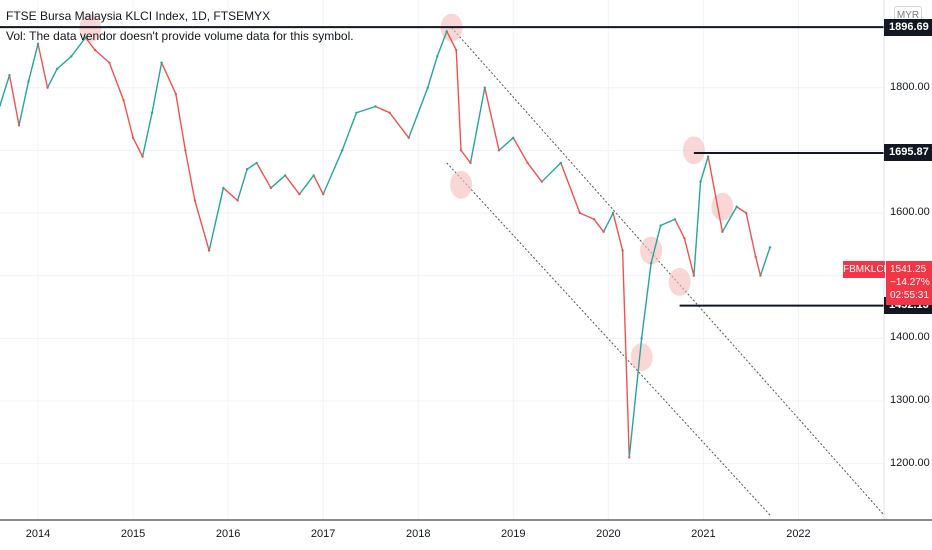 The image size is (932, 550). Describe the element at coordinates (133, 534) in the screenshot. I see `time-tick-label: 2015` at that location.